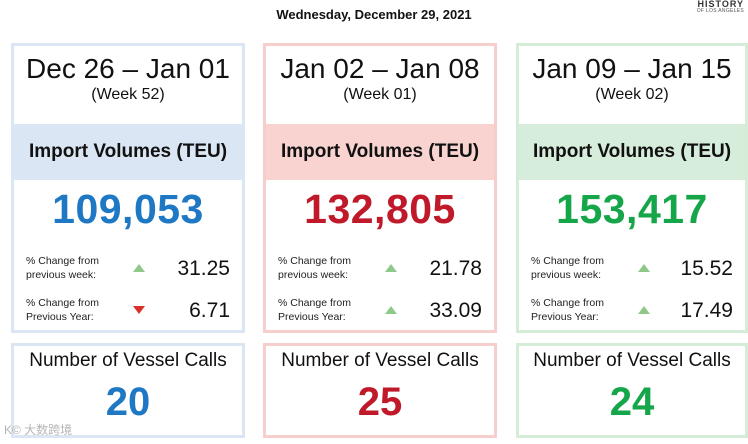  I want to click on date-range: Jan 02 – Jan 08, so click(380, 68).